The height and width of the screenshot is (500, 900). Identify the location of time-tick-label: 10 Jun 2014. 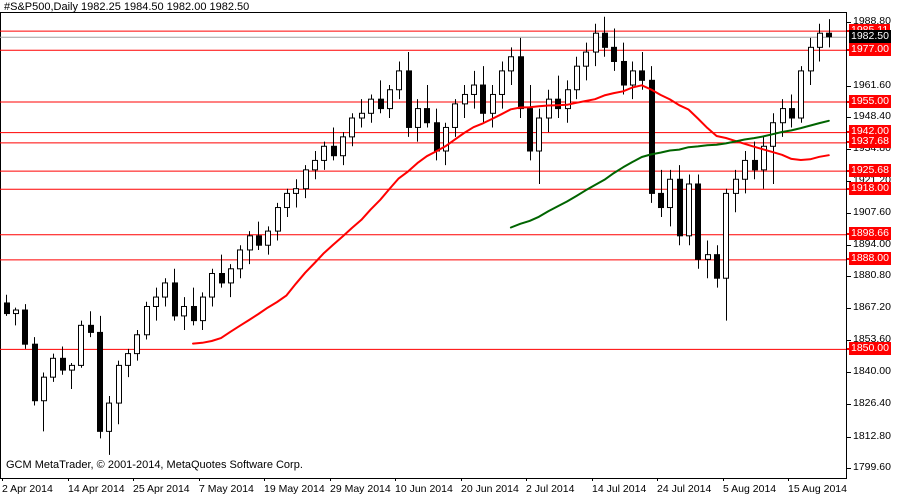
(424, 489).